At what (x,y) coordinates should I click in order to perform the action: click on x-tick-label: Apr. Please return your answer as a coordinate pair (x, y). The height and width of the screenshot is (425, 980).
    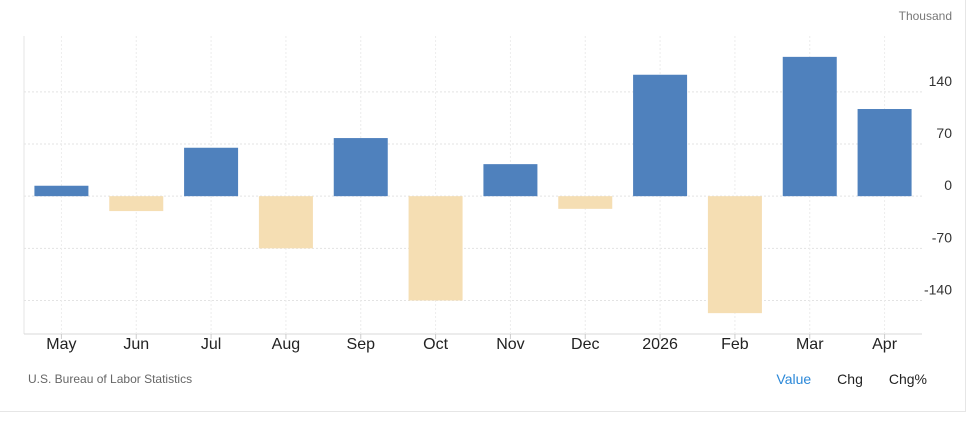
    Looking at the image, I should click on (885, 344).